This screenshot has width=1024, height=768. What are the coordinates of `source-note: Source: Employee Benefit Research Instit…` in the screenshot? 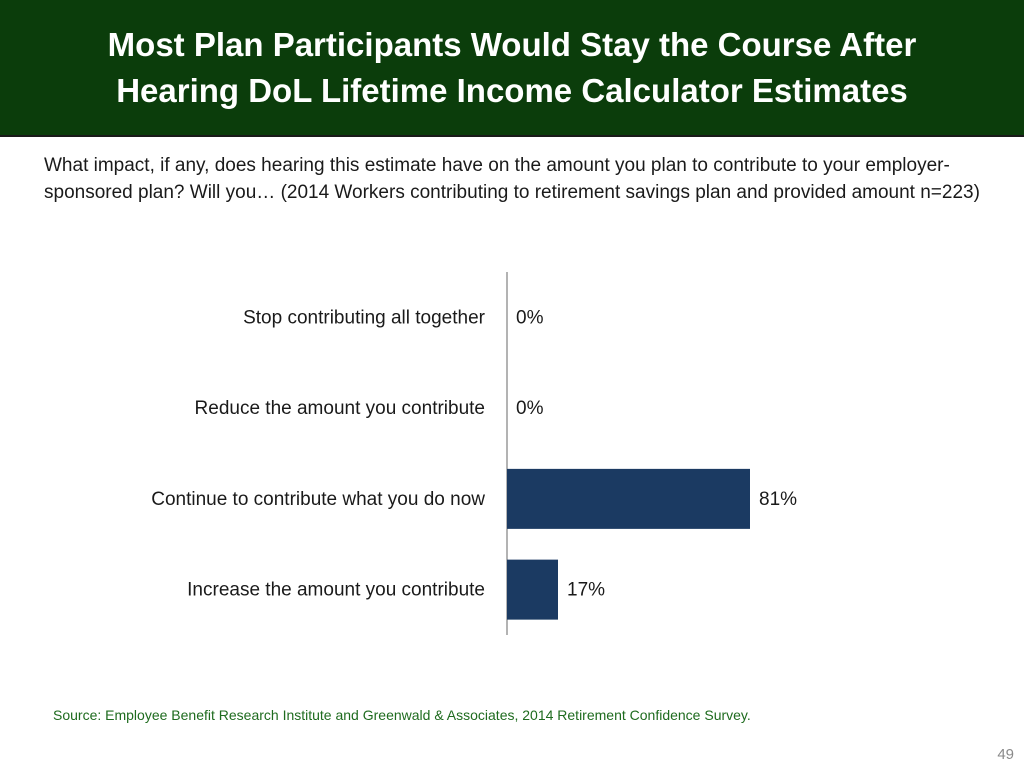 It's located at (402, 715).